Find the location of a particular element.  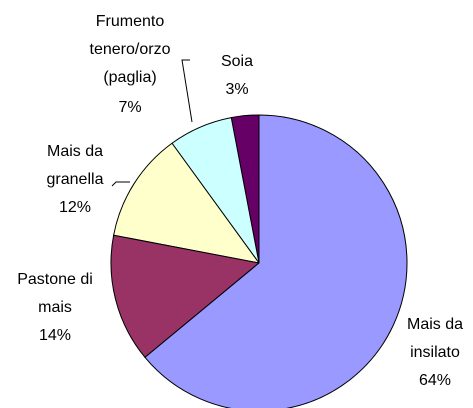

slice-label: Pastone di mais is located at coordinates (55, 293).